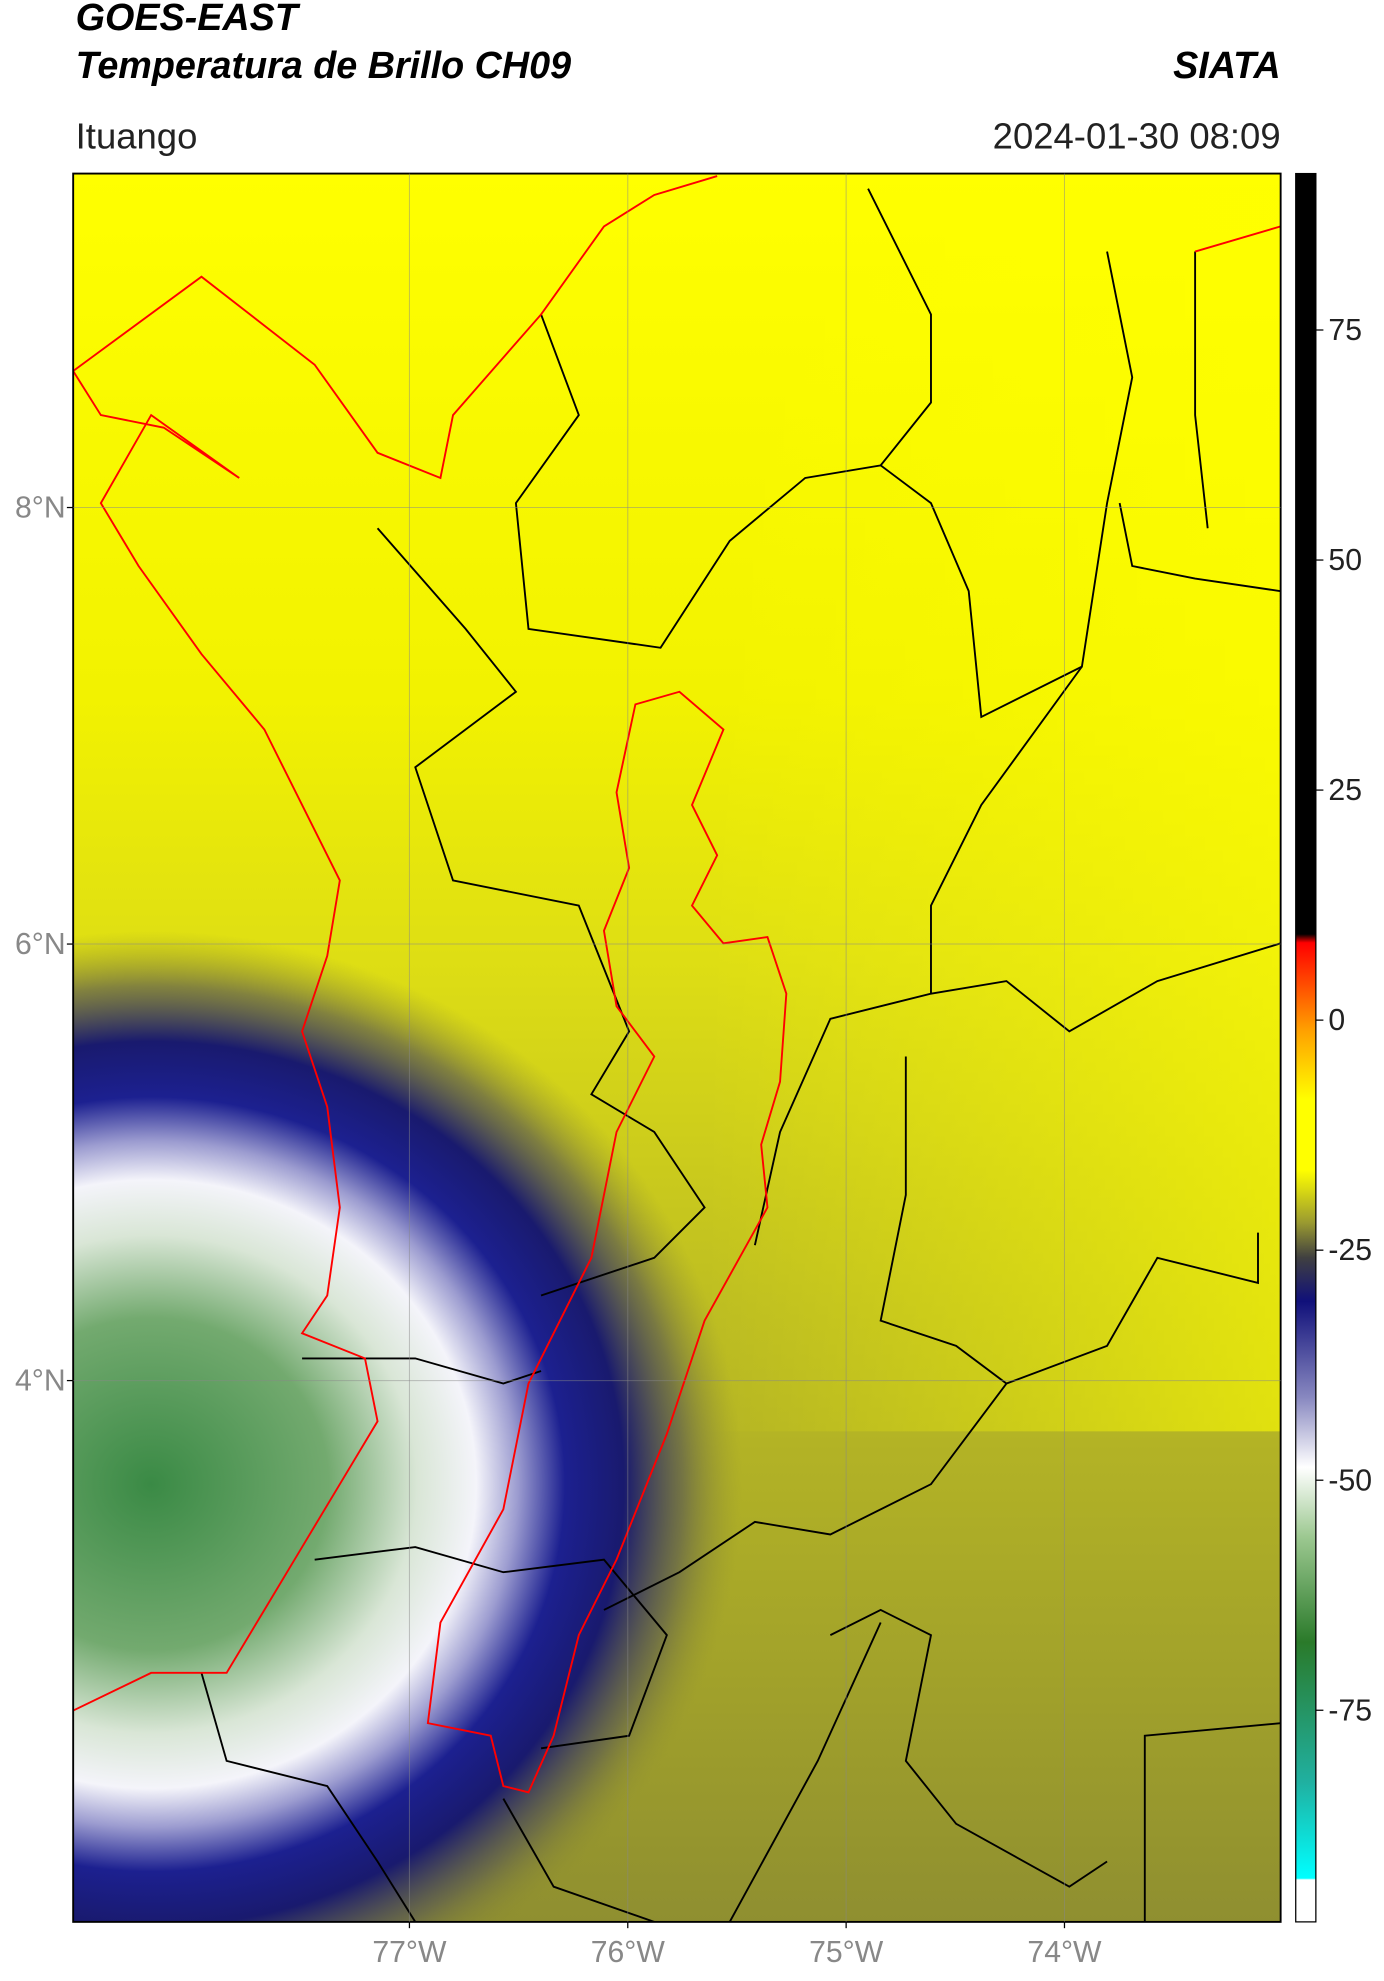 Image resolution: width=1384 pixels, height=1981 pixels. Describe the element at coordinates (1345, 330) in the screenshot. I see `colorbar-tick-label: 75` at that location.